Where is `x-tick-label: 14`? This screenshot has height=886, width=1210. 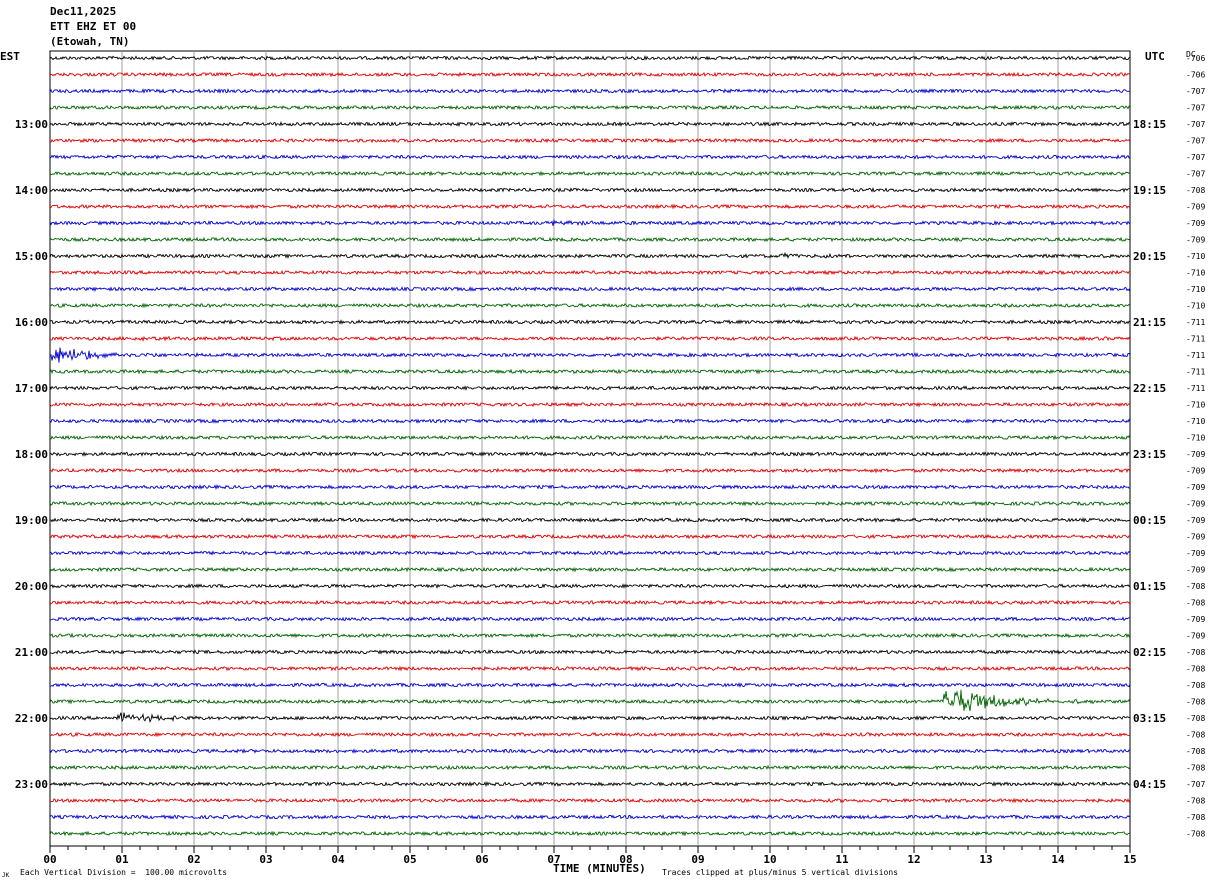 x-tick-label: 14 is located at coordinates (1058, 859).